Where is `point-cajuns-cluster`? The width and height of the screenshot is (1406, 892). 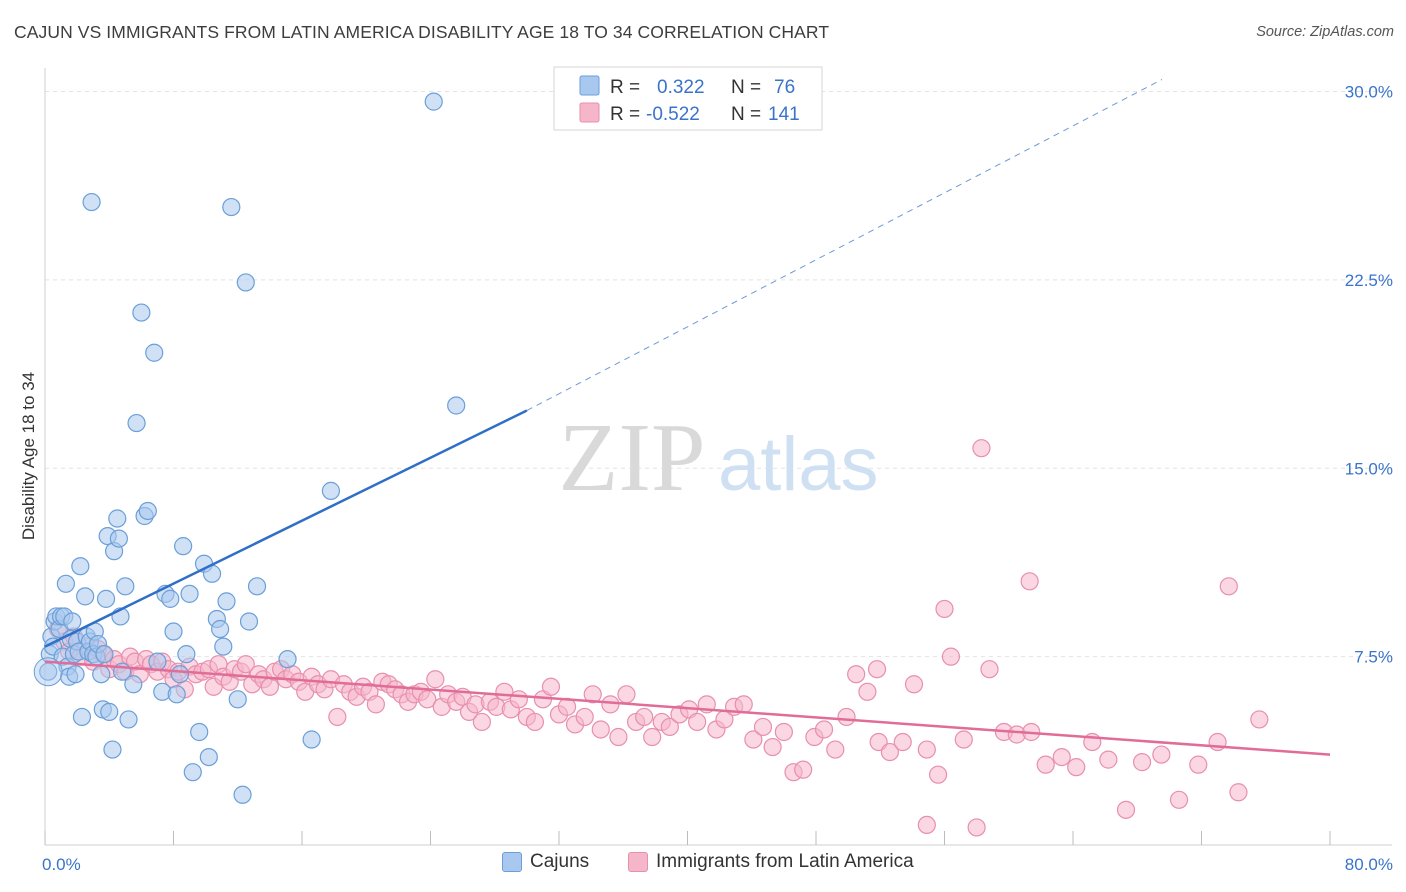
point-cajuns-cluster is located at coordinates (48, 672).